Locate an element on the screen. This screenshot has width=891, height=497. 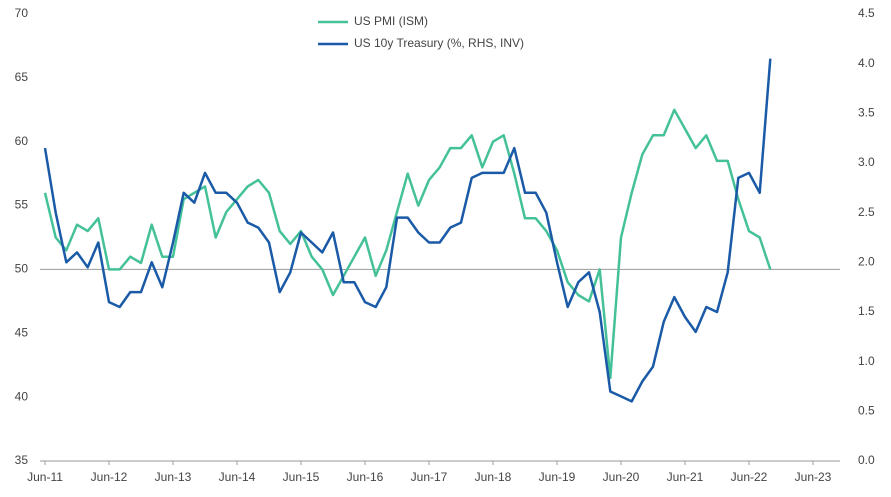
y2-tick-label: 0.0 is located at coordinates (866, 460).